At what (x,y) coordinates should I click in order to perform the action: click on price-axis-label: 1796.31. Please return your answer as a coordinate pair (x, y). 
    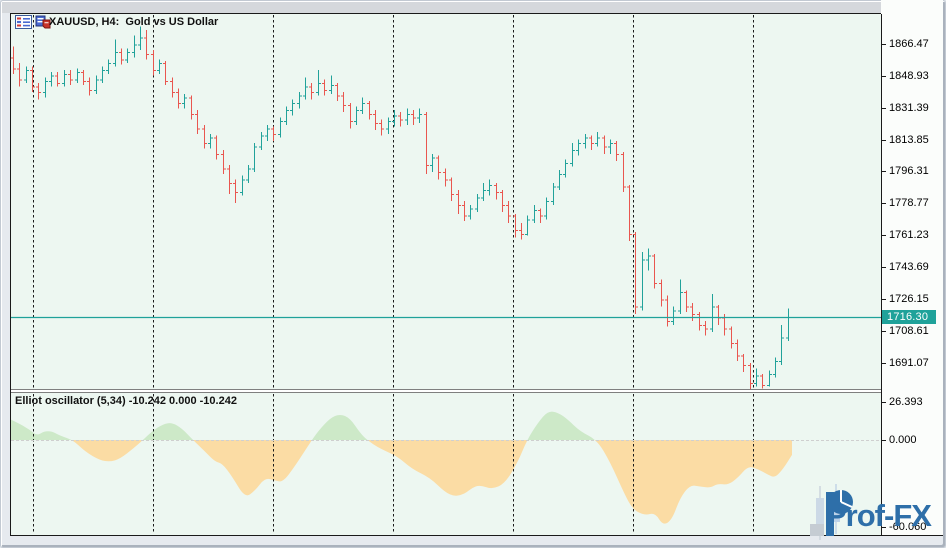
    Looking at the image, I should click on (909, 171).